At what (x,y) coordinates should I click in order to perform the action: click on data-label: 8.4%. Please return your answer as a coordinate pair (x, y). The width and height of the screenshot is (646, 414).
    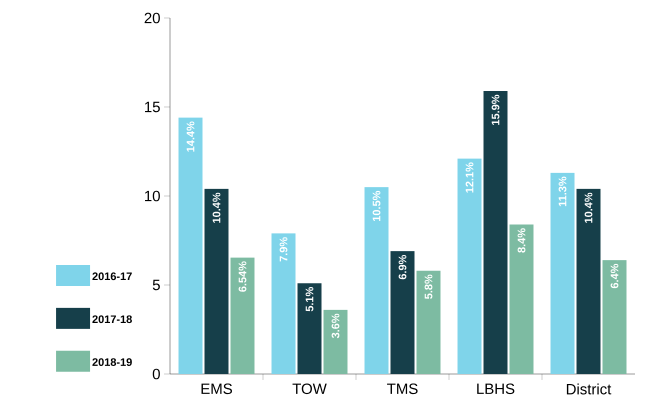
    Looking at the image, I should click on (522, 240).